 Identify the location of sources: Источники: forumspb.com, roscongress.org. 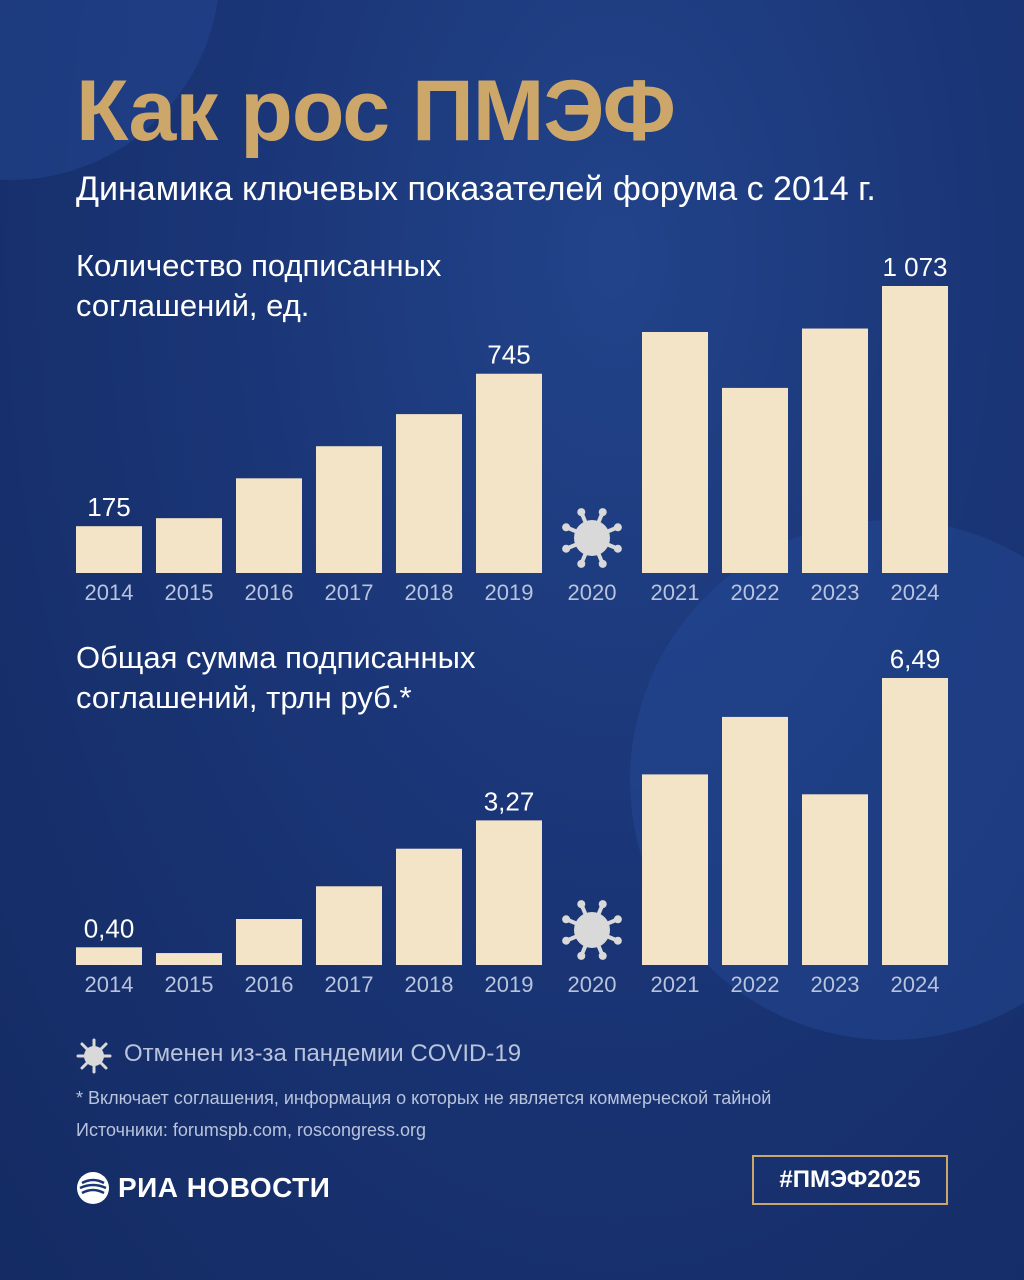
(251, 1130).